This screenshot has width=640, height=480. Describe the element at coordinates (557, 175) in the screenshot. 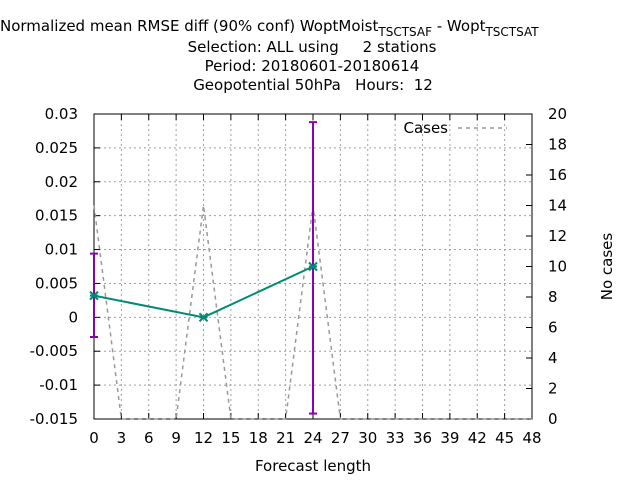

I see `y2-tick-label: 16` at that location.